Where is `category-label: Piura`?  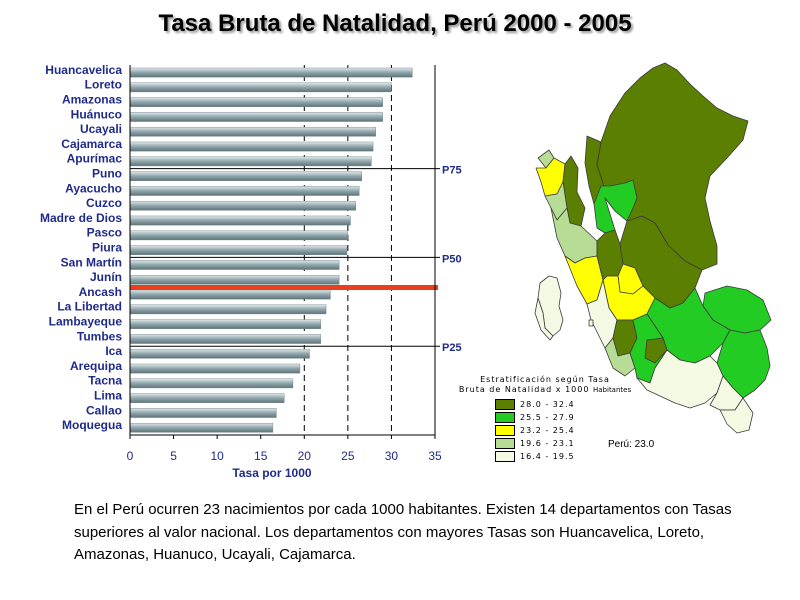 category-label: Piura is located at coordinates (107, 247).